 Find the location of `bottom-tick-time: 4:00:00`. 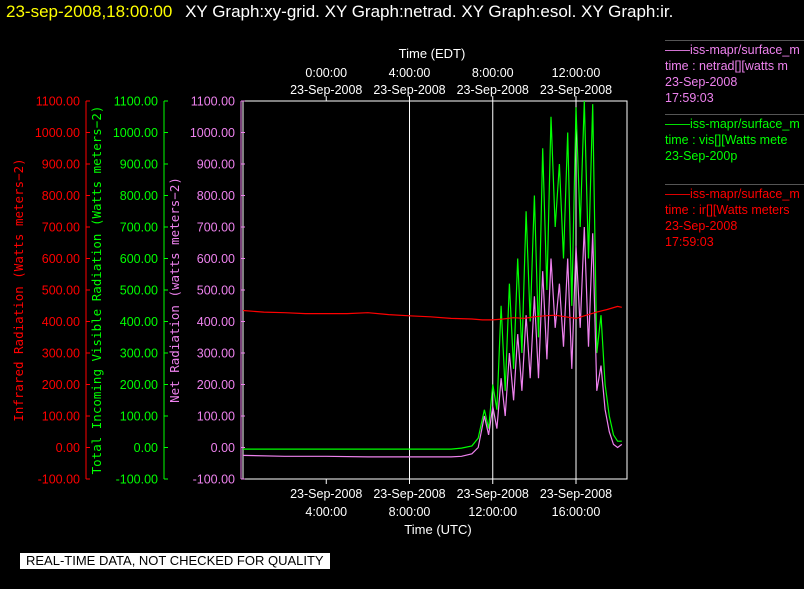

bottom-tick-time: 4:00:00 is located at coordinates (326, 512).